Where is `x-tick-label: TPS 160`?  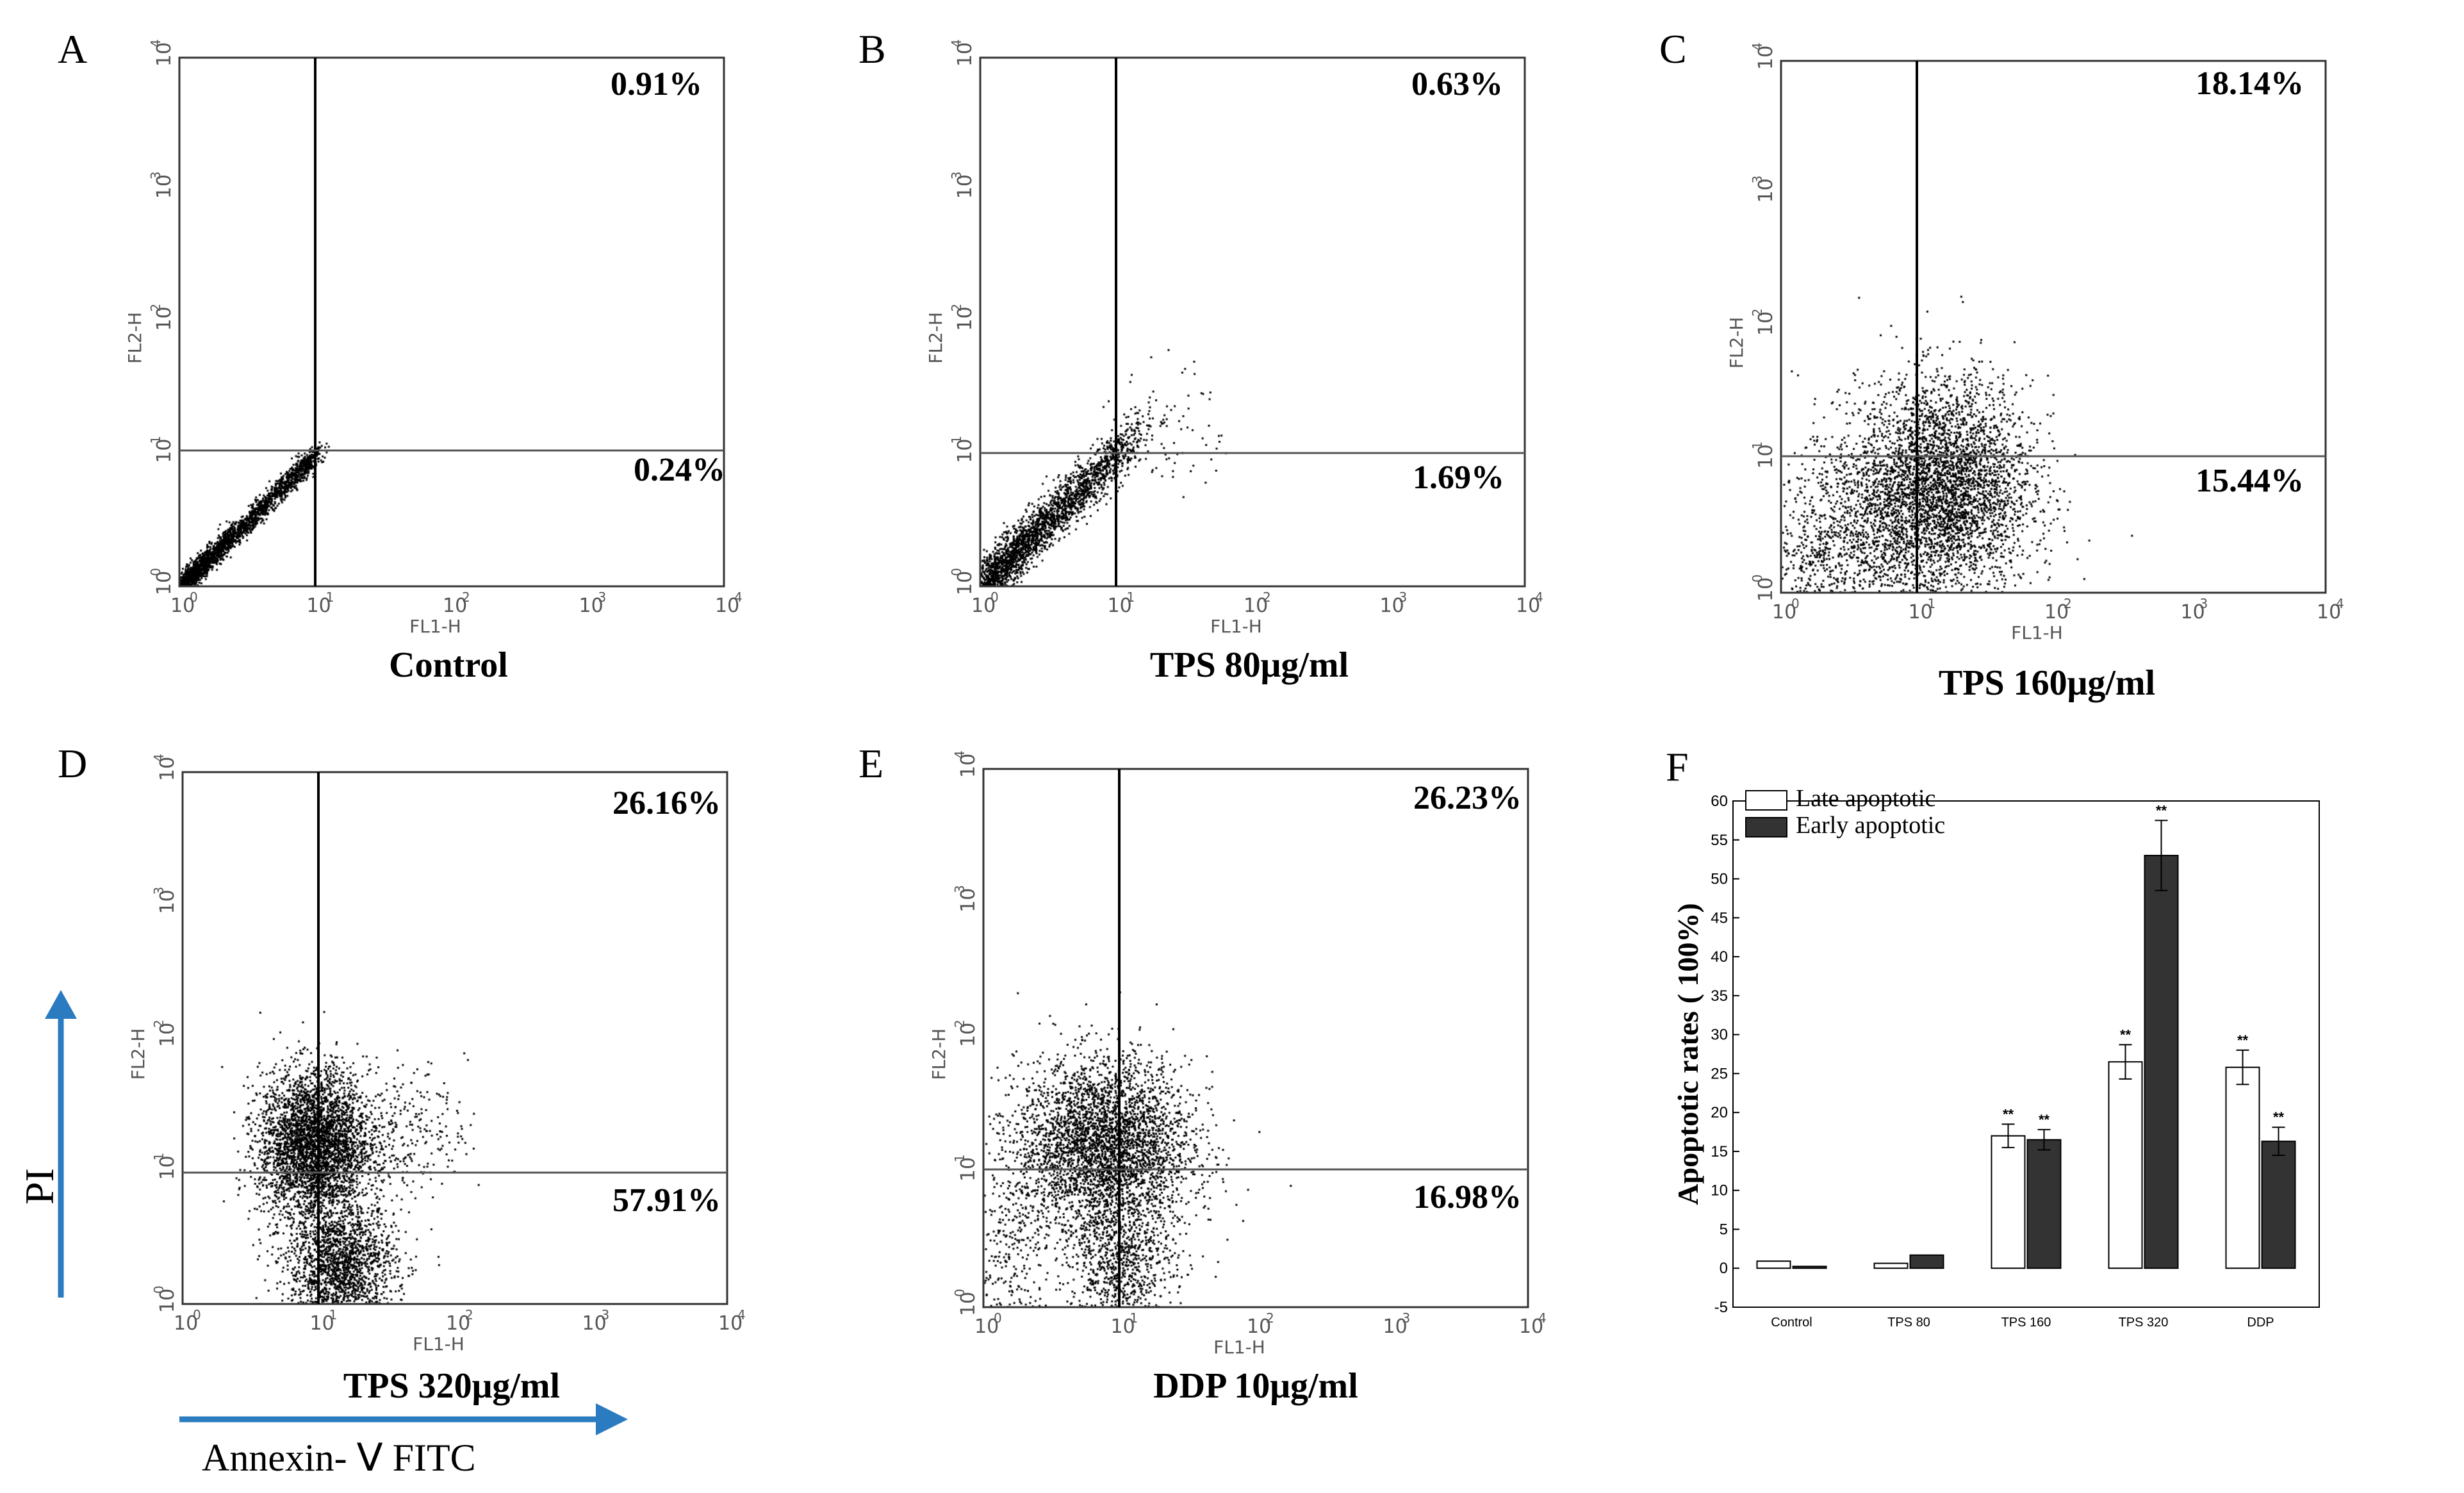
x-tick-label: TPS 160 is located at coordinates (2026, 1323).